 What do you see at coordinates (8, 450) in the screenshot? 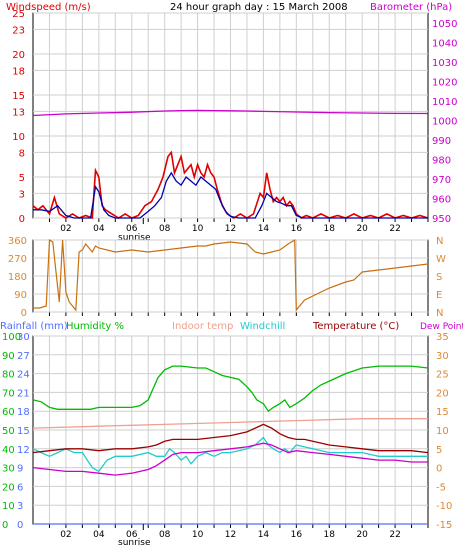
I see `humidity-tick-label: 40` at bounding box center [8, 450].